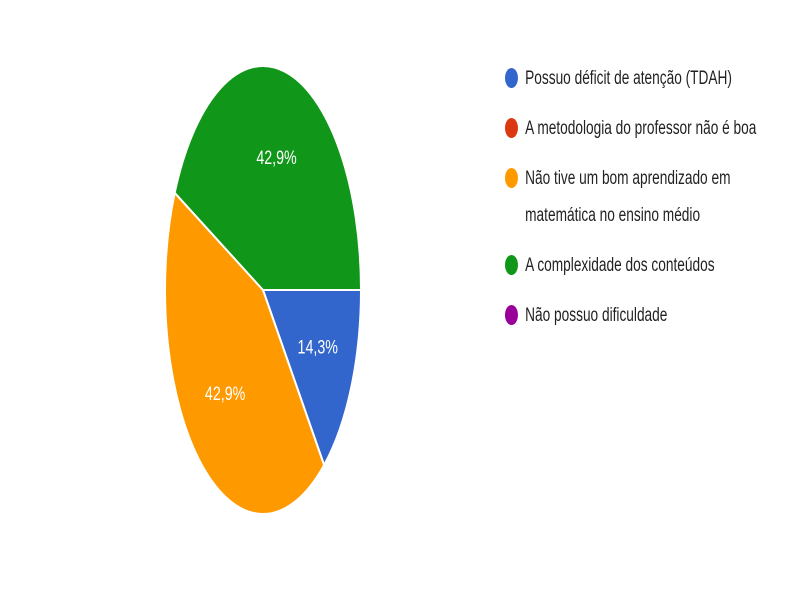 Image resolution: width=800 pixels, height=600 pixels. What do you see at coordinates (596, 315) in the screenshot?
I see `legend-label: Não possuo dificuldade` at bounding box center [596, 315].